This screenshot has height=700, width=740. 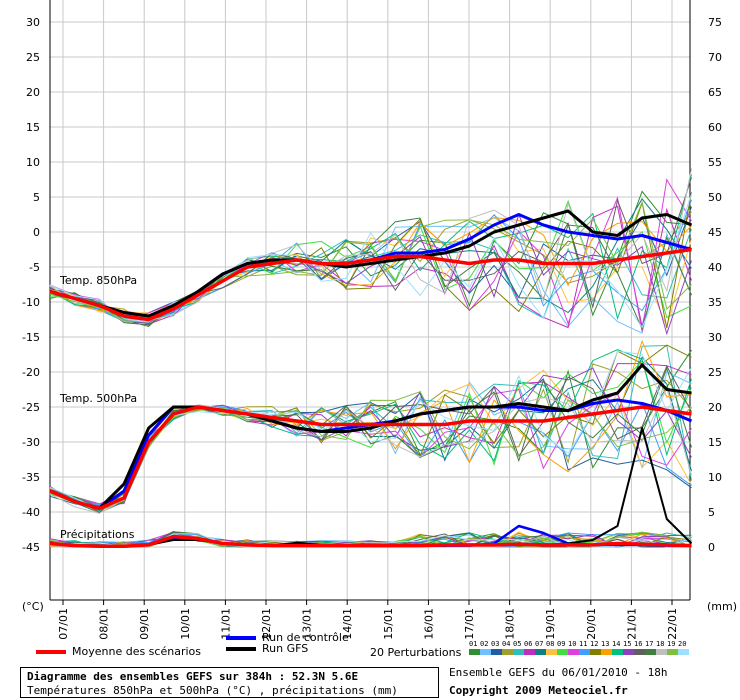 I want to click on legend-mean-label: Moyenne des scénarios, so click(x=136, y=651).